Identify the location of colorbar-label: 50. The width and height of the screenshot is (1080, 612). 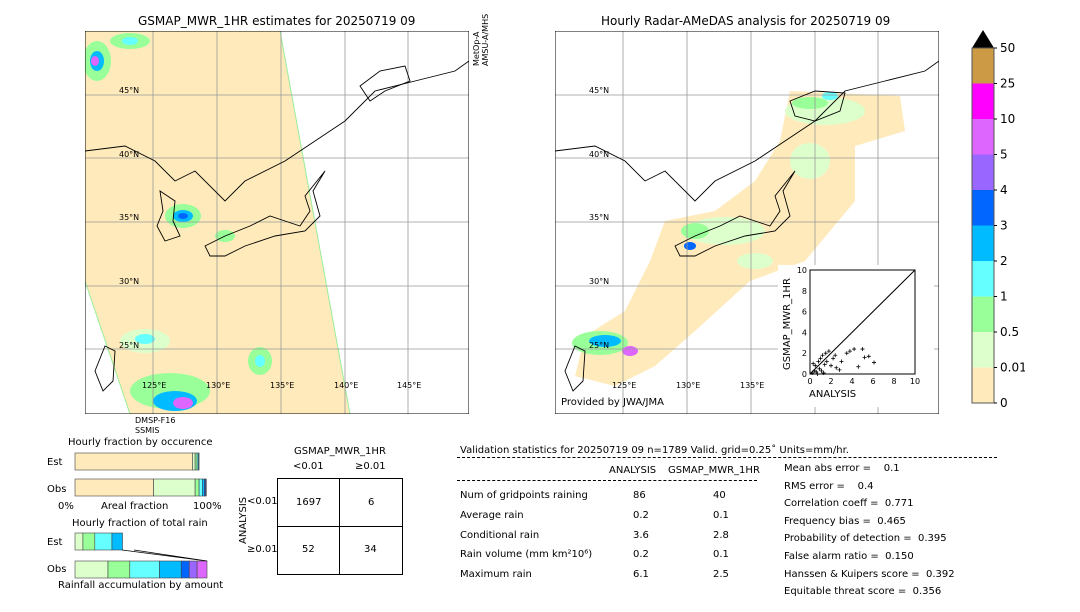
(1007, 48).